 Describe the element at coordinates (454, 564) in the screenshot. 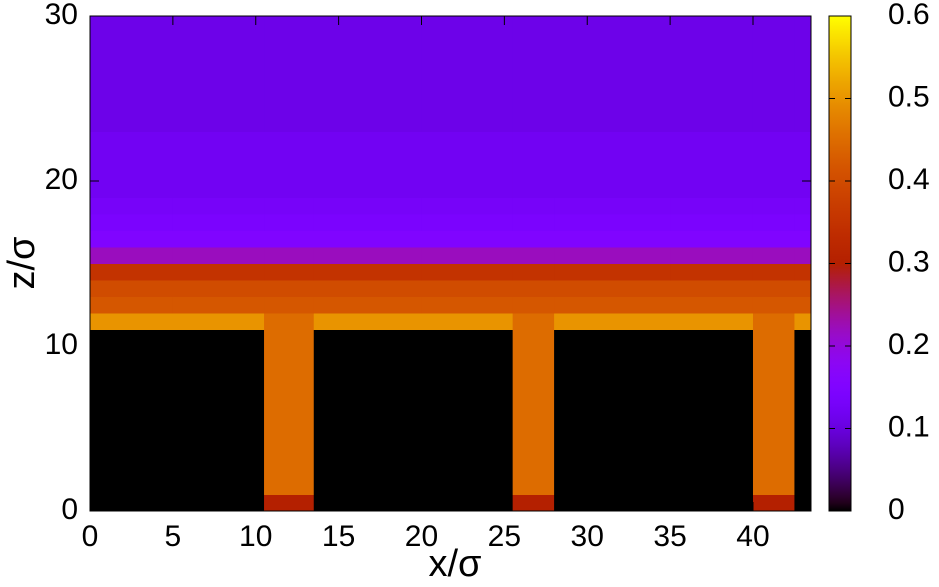

I see `x-axis-label: x/σ` at that location.